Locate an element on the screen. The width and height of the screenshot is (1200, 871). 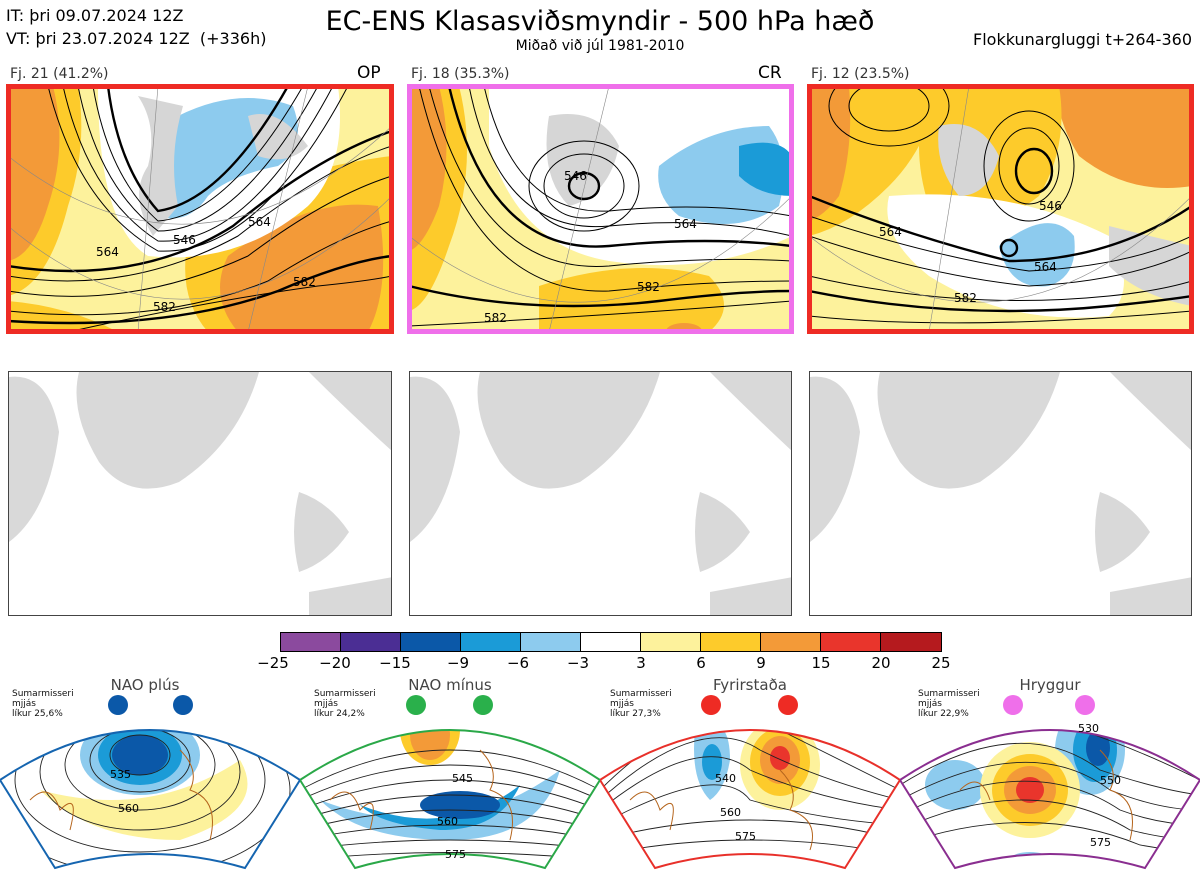
valid-time: VT: þri 23.07.2024 12Z (+336h) is located at coordinates (136, 38).